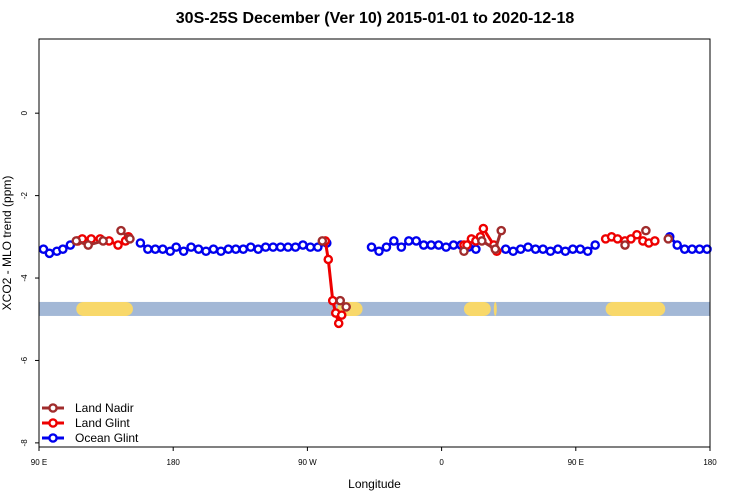  Describe the element at coordinates (7, 243) in the screenshot. I see `y-axis-label: XCO2 - MLO trend (ppm)` at that location.